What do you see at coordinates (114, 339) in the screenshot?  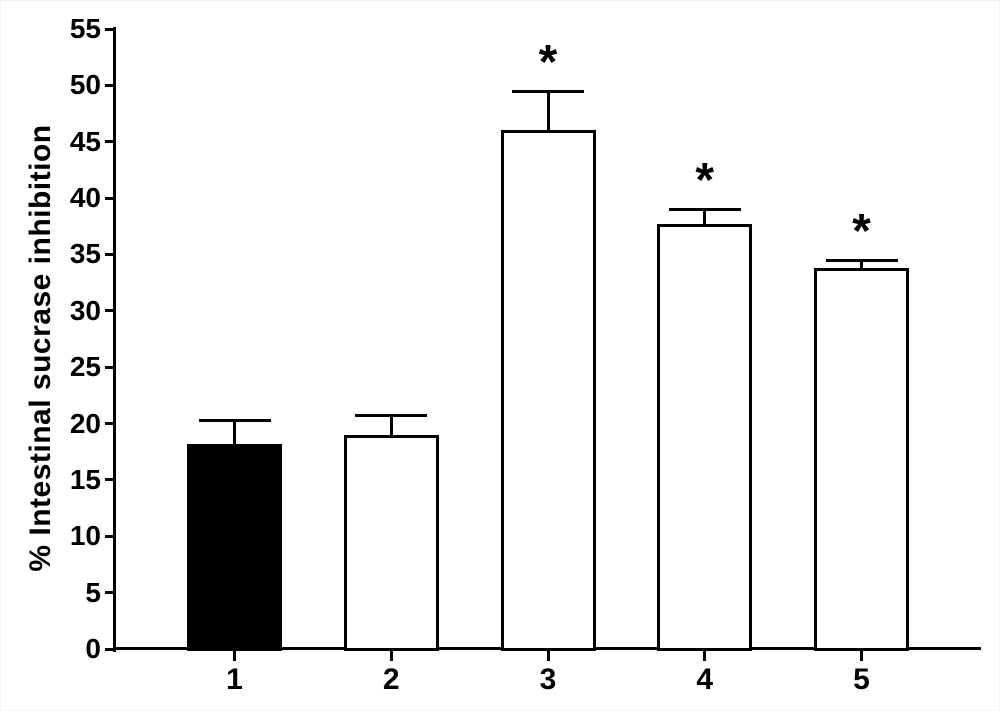 I see `y-axis-line` at bounding box center [114, 339].